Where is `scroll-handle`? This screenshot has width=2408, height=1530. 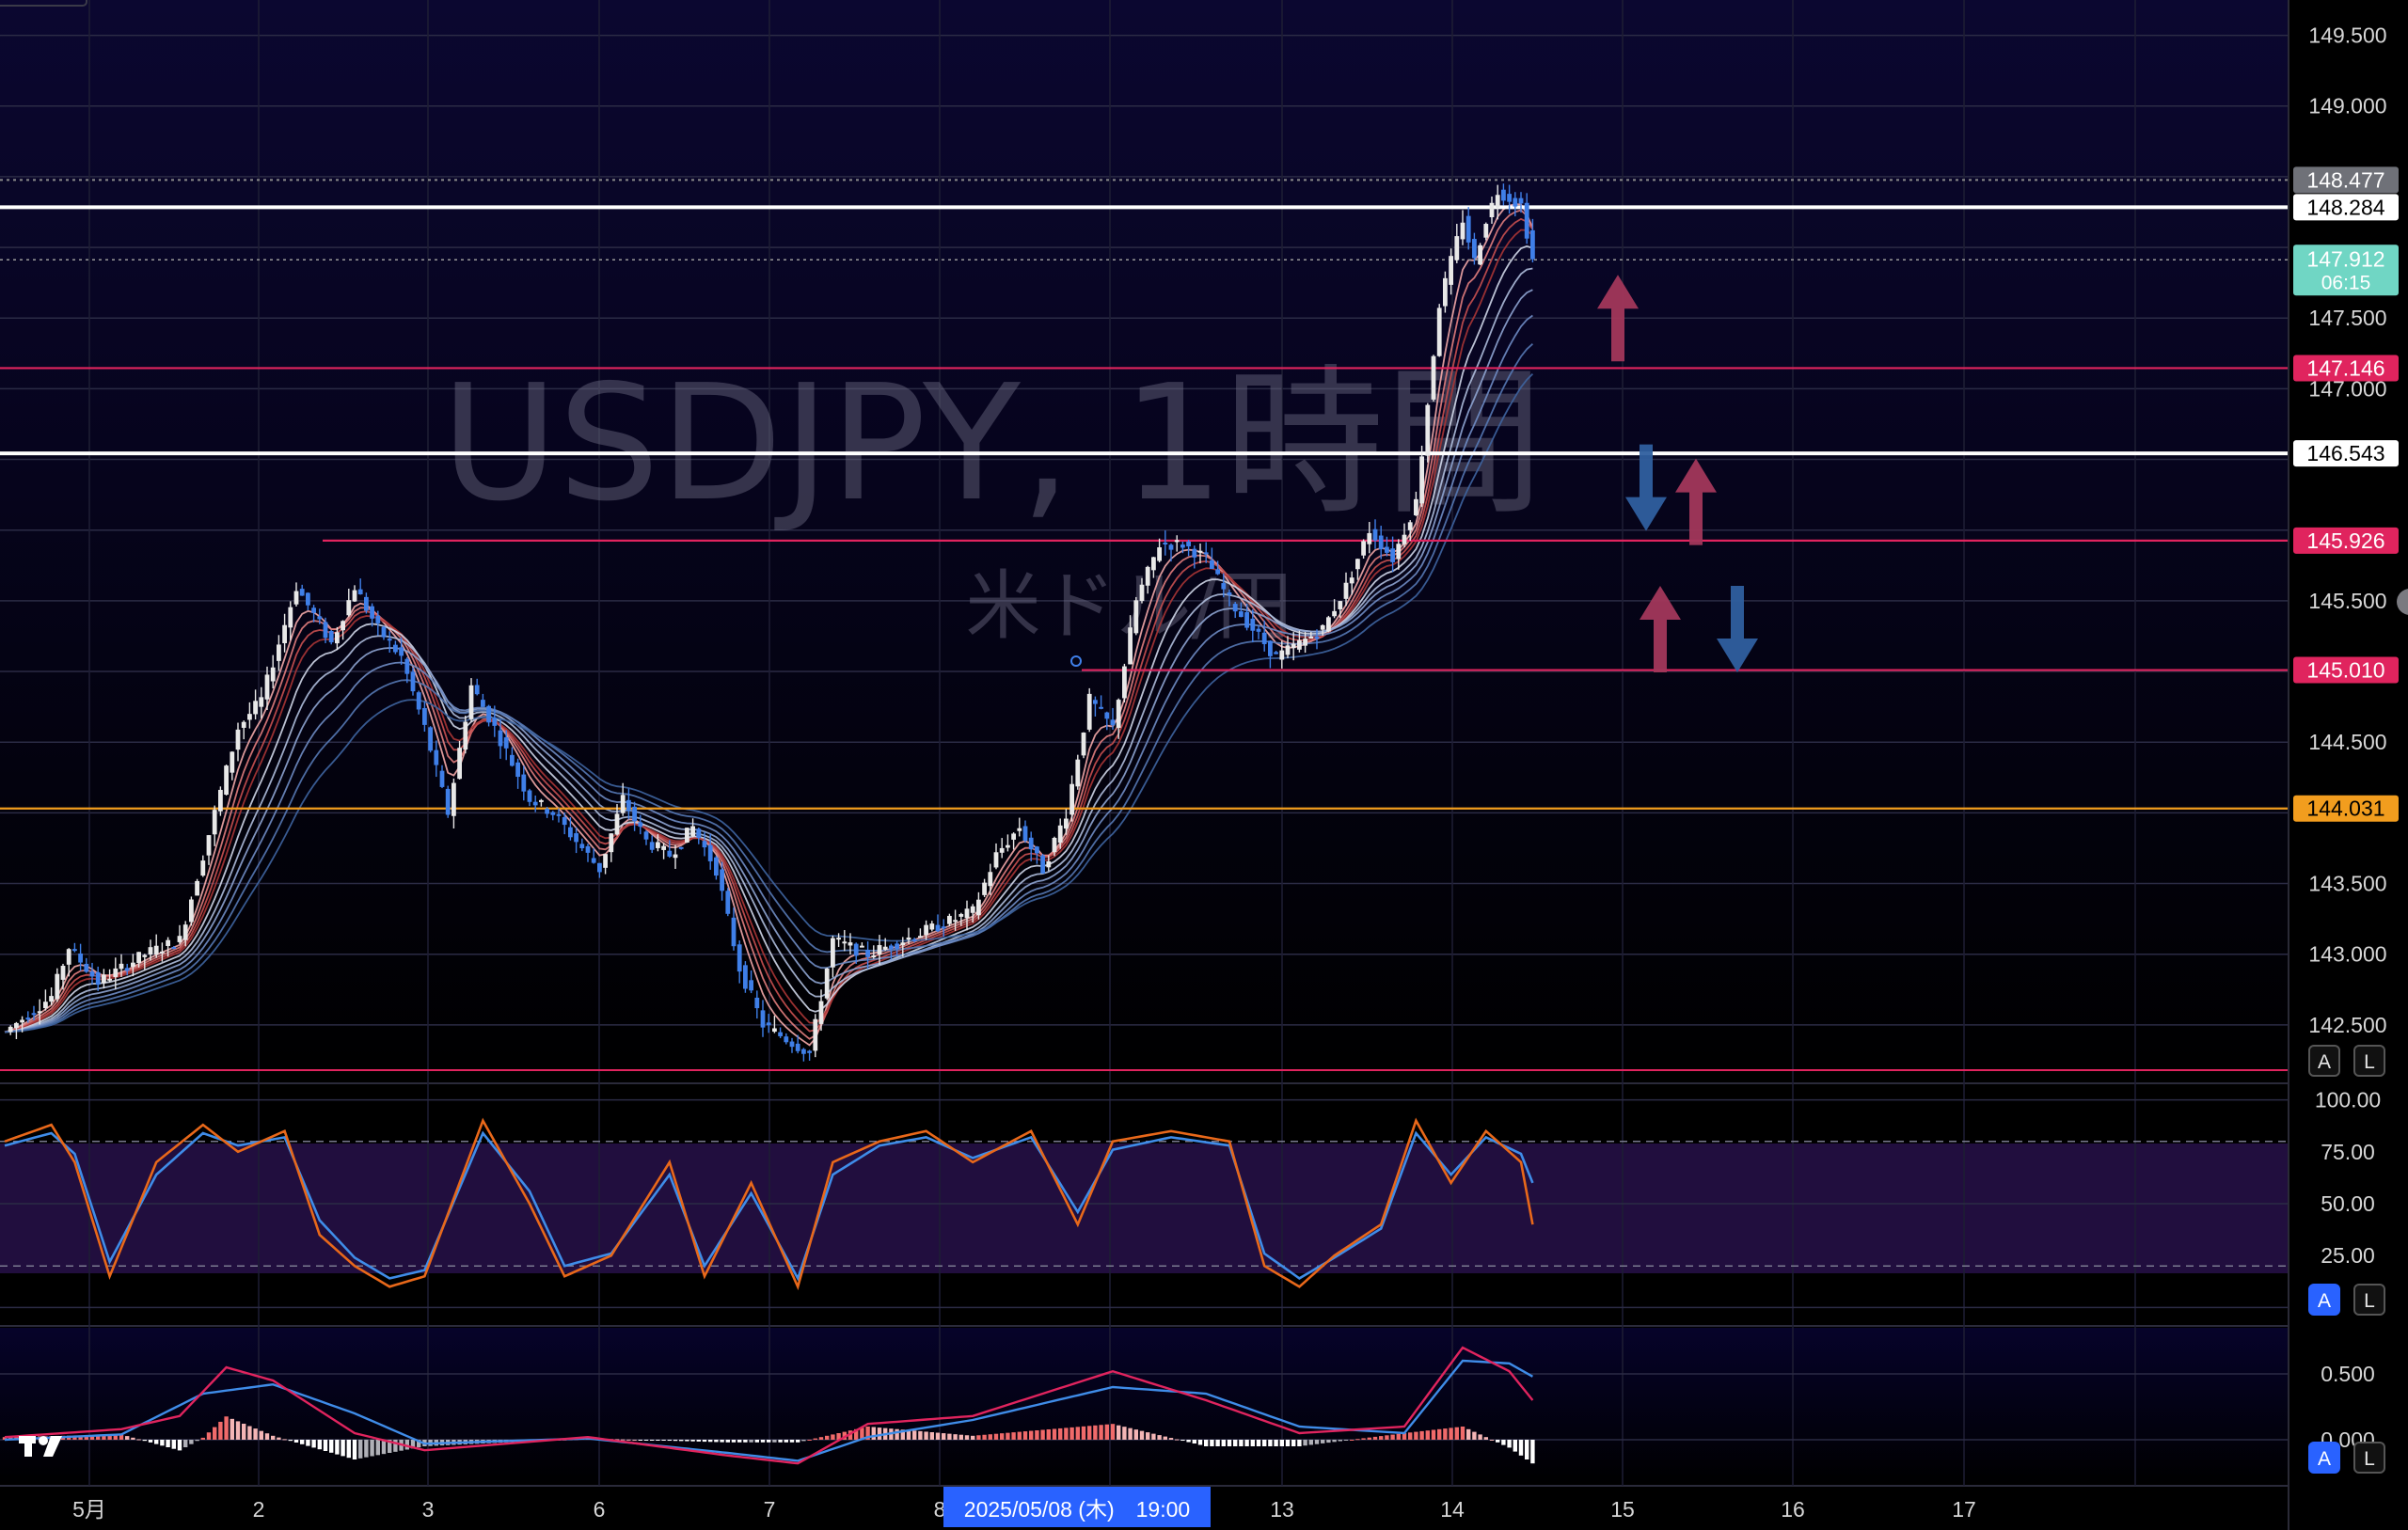
scroll-handle is located at coordinates (2403, 602).